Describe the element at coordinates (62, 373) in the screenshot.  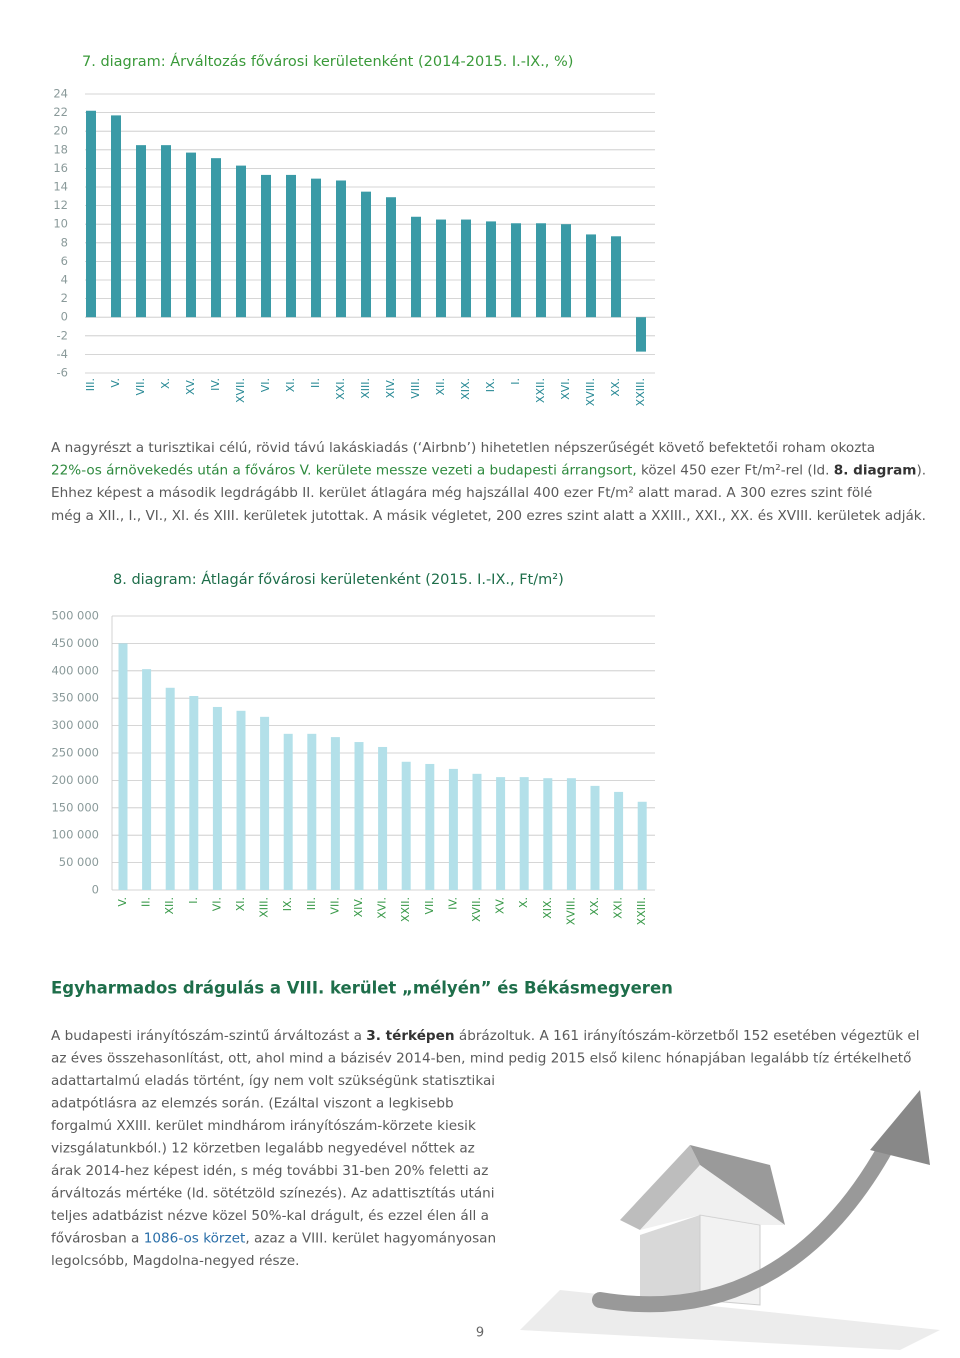
I see `y-tick-label: -6` at that location.